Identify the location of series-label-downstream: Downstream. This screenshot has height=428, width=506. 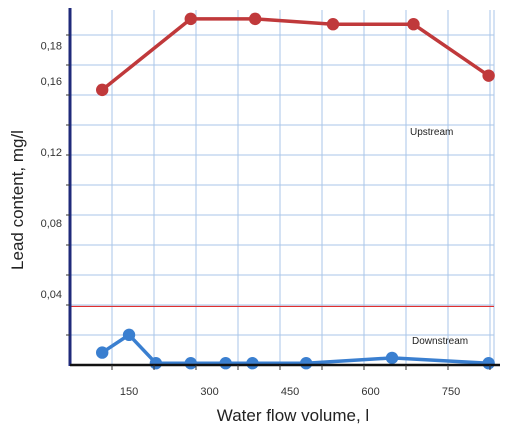
(440, 341).